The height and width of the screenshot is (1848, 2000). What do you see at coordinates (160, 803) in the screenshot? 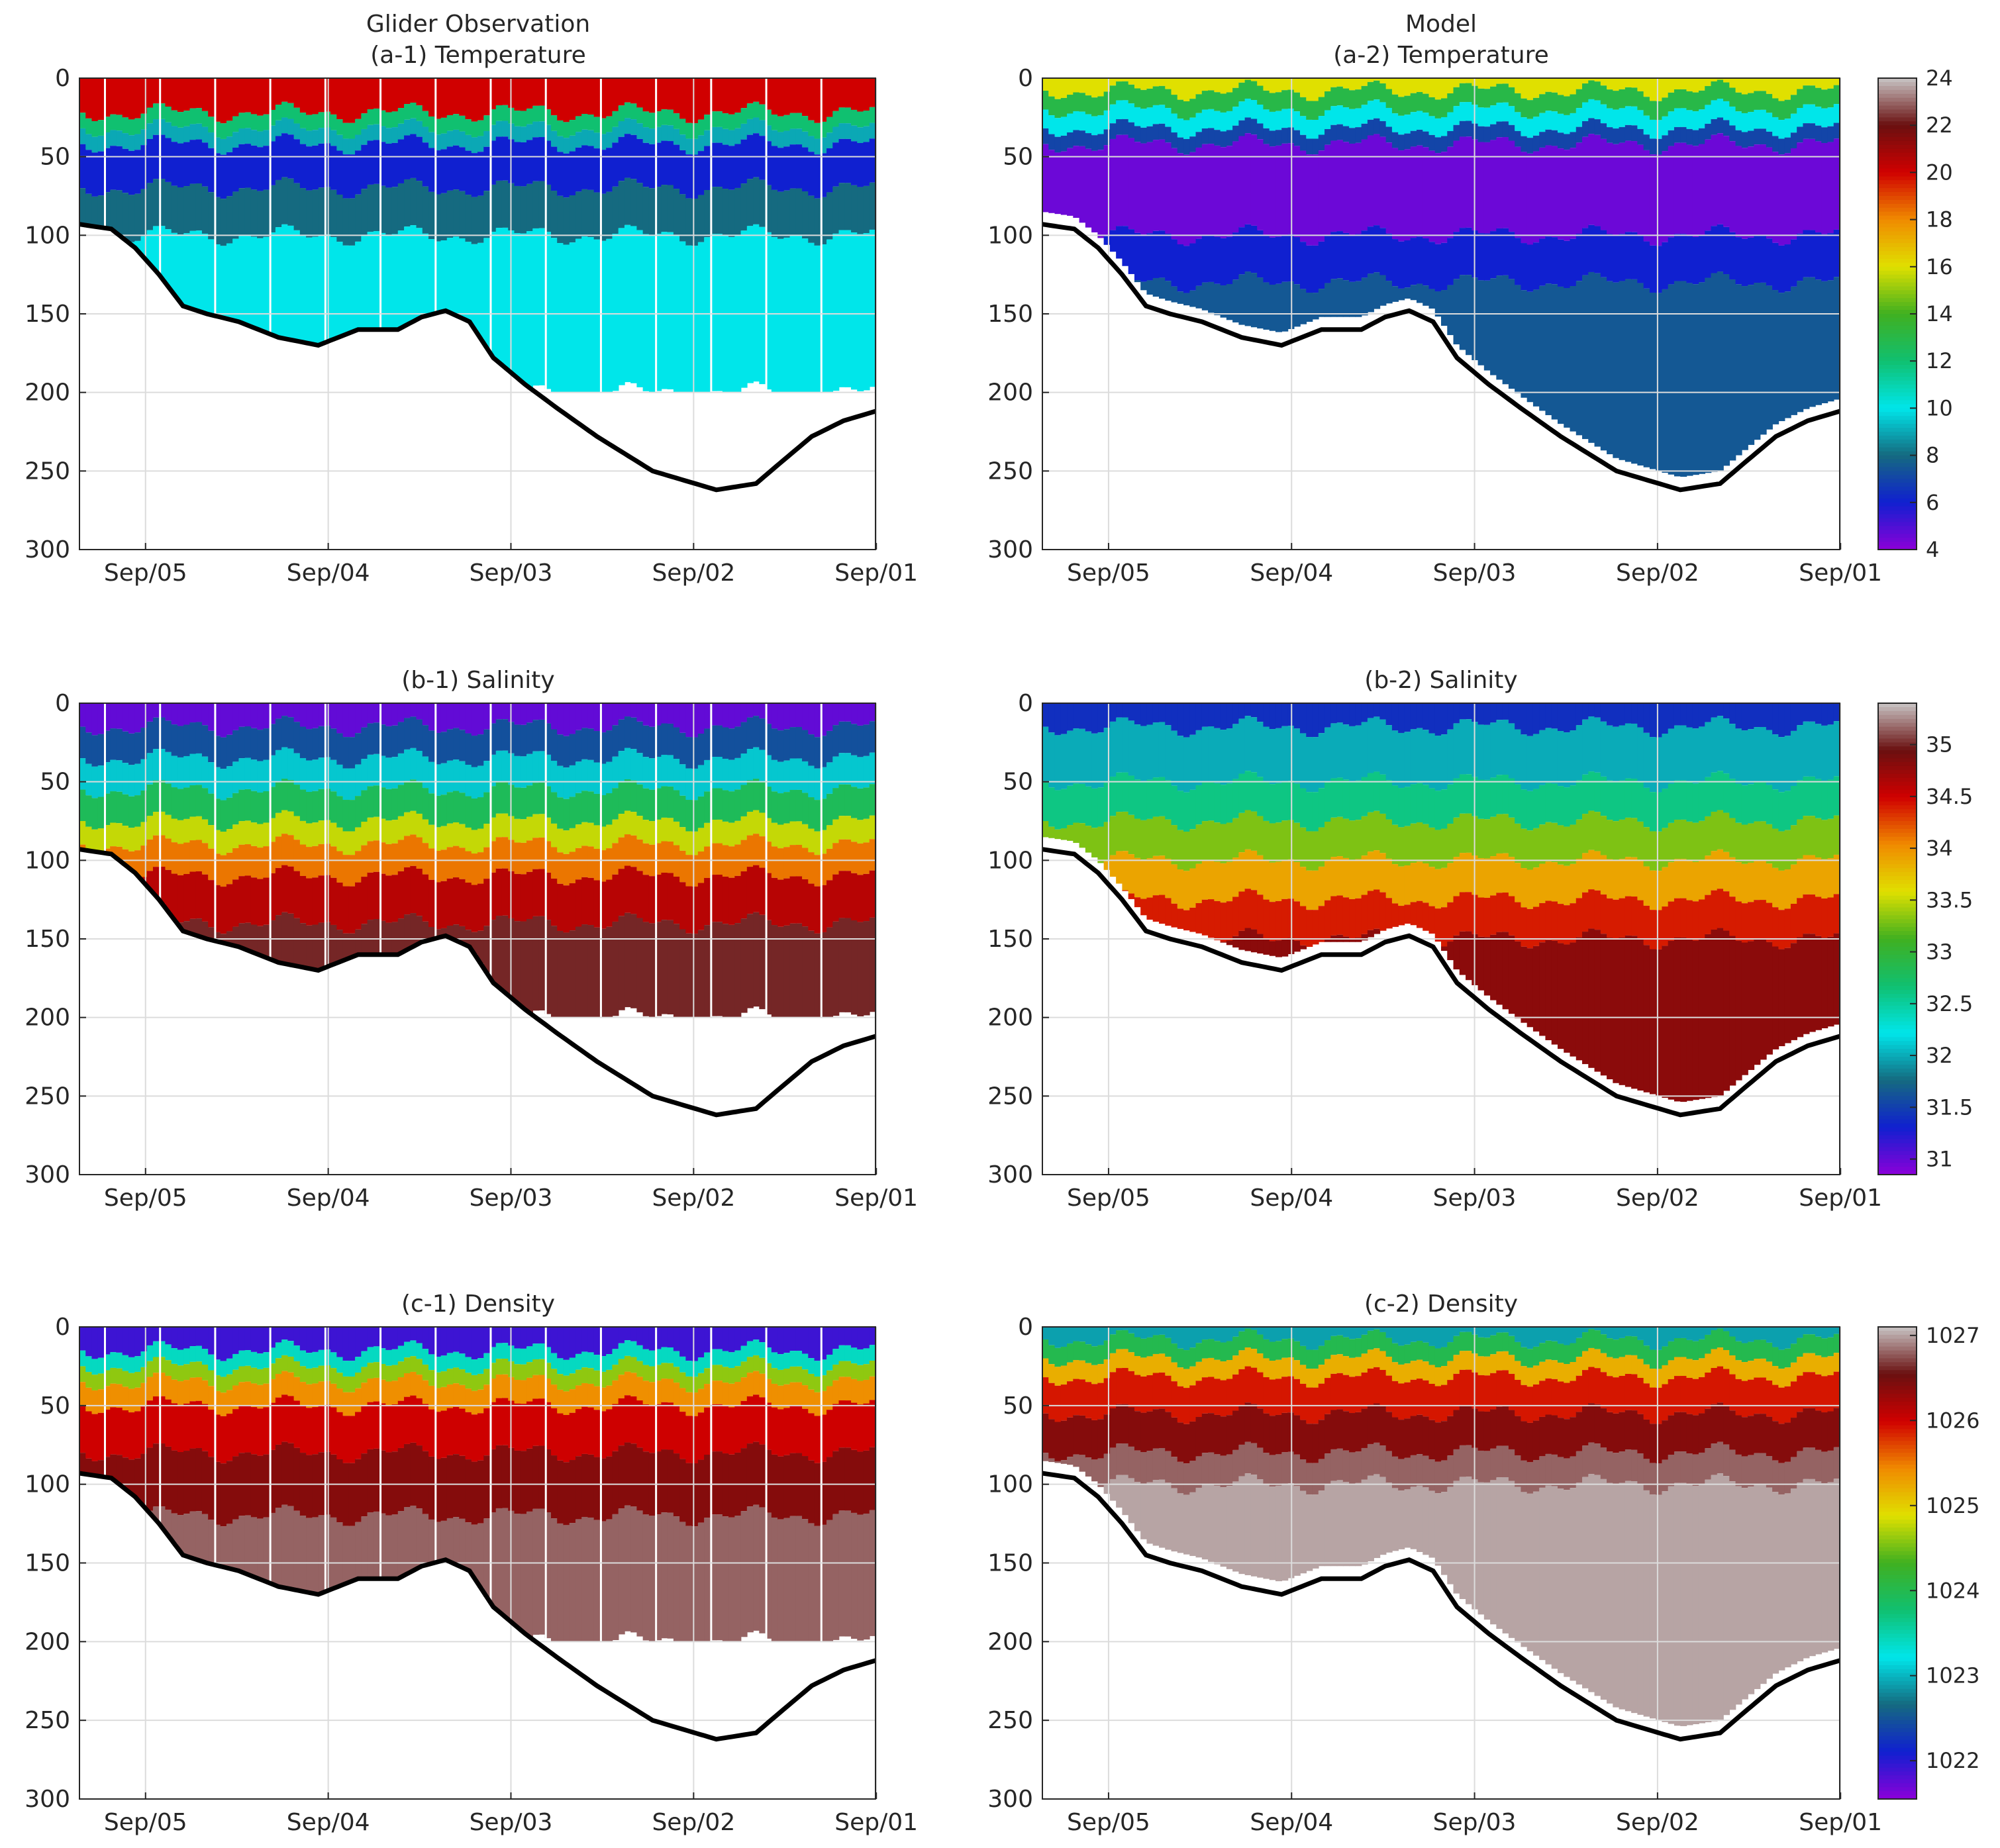
I see `profile-gap` at bounding box center [160, 803].